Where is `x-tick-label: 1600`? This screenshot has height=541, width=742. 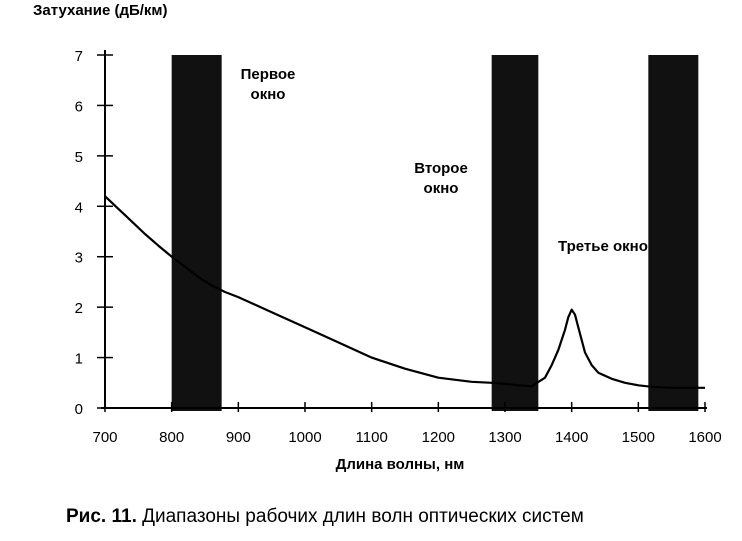 x-tick-label: 1600 is located at coordinates (704, 437).